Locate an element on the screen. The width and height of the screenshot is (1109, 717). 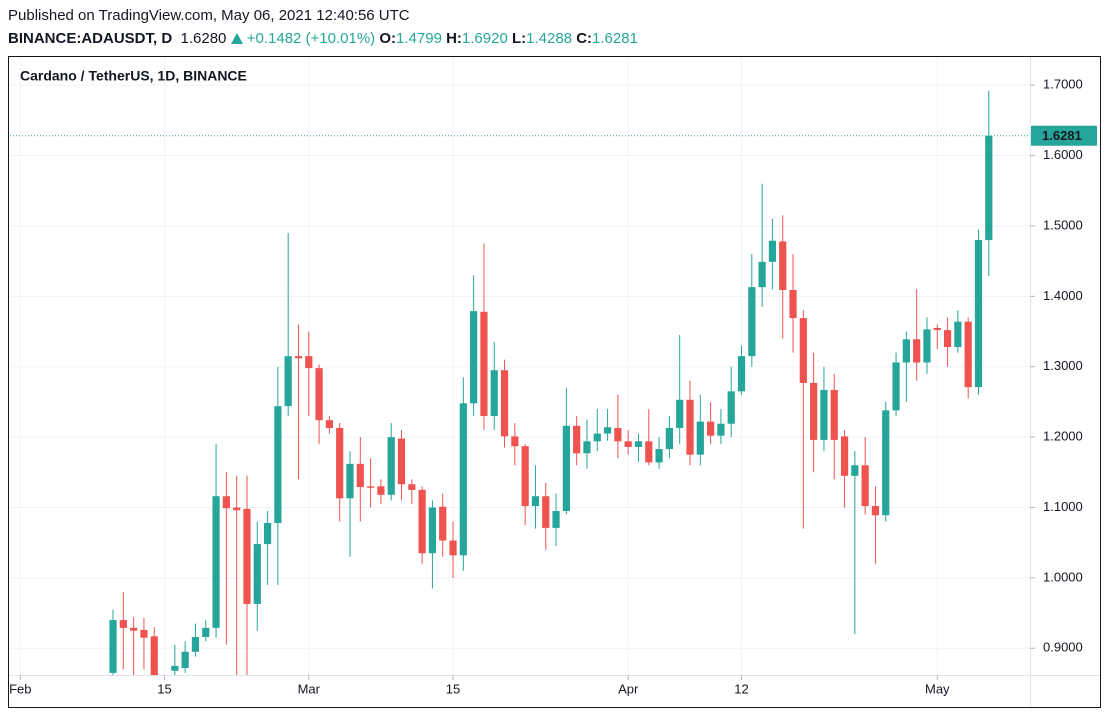
change: +0.1482 (+10.01%) is located at coordinates (311, 38).